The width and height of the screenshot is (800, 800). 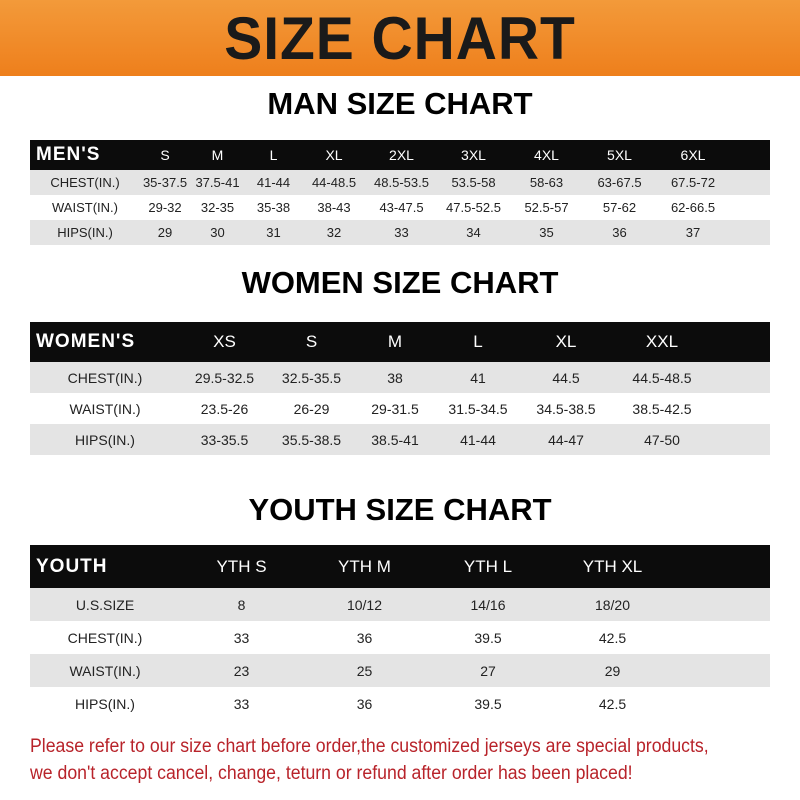 I want to click on table-row: HIPS(IN.) 29 30 31 32 33 34 35 36 37, so click(x=400, y=232).